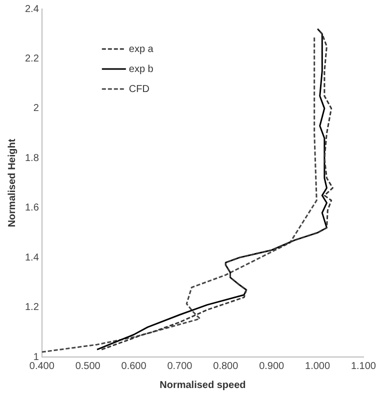 Image resolution: width=379 pixels, height=399 pixels. What do you see at coordinates (32, 258) in the screenshot?
I see `y-tick-label: 1.4` at bounding box center [32, 258].